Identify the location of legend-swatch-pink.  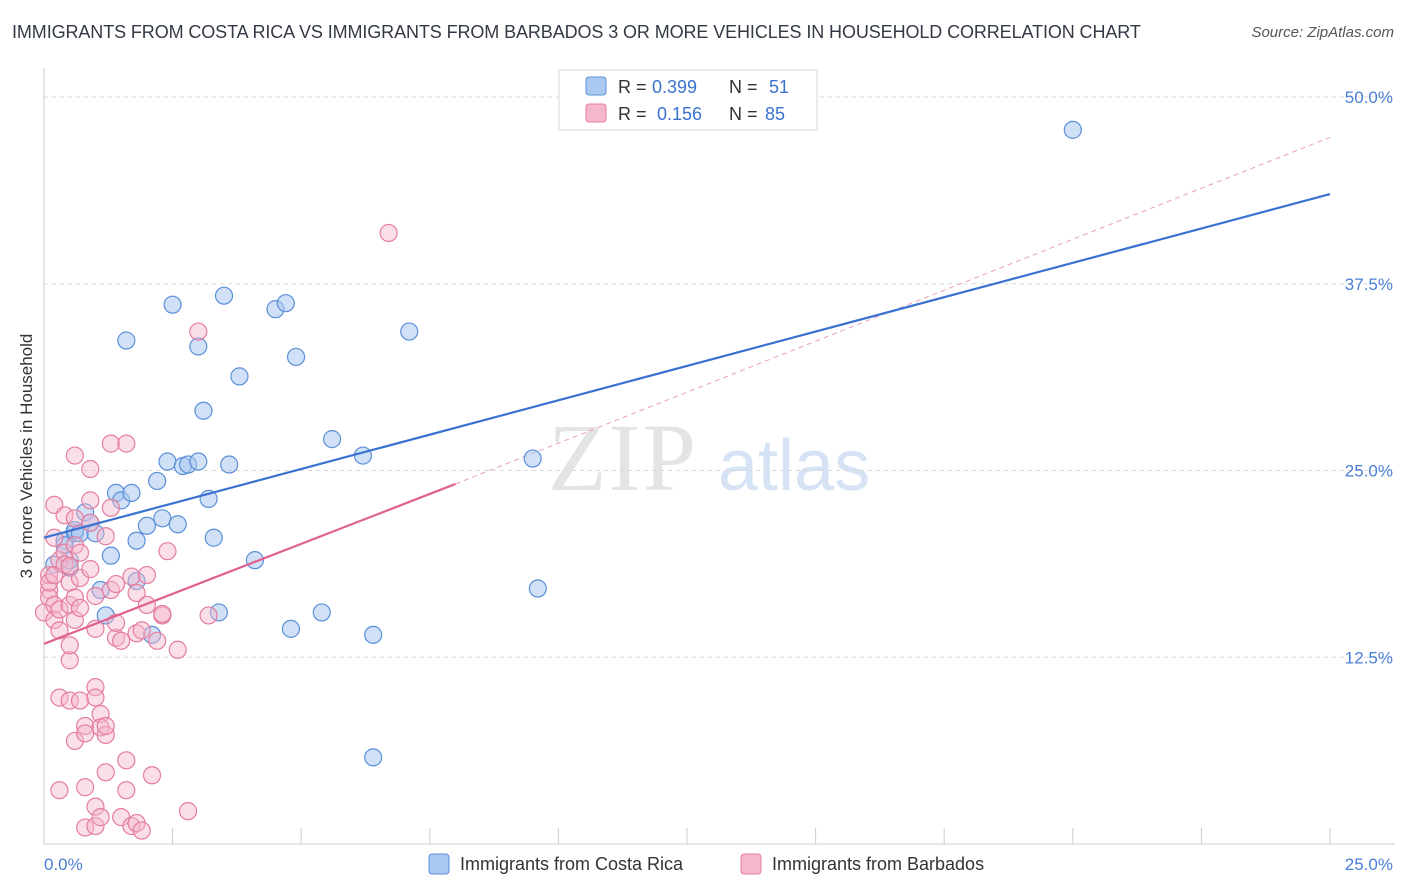
(596, 113).